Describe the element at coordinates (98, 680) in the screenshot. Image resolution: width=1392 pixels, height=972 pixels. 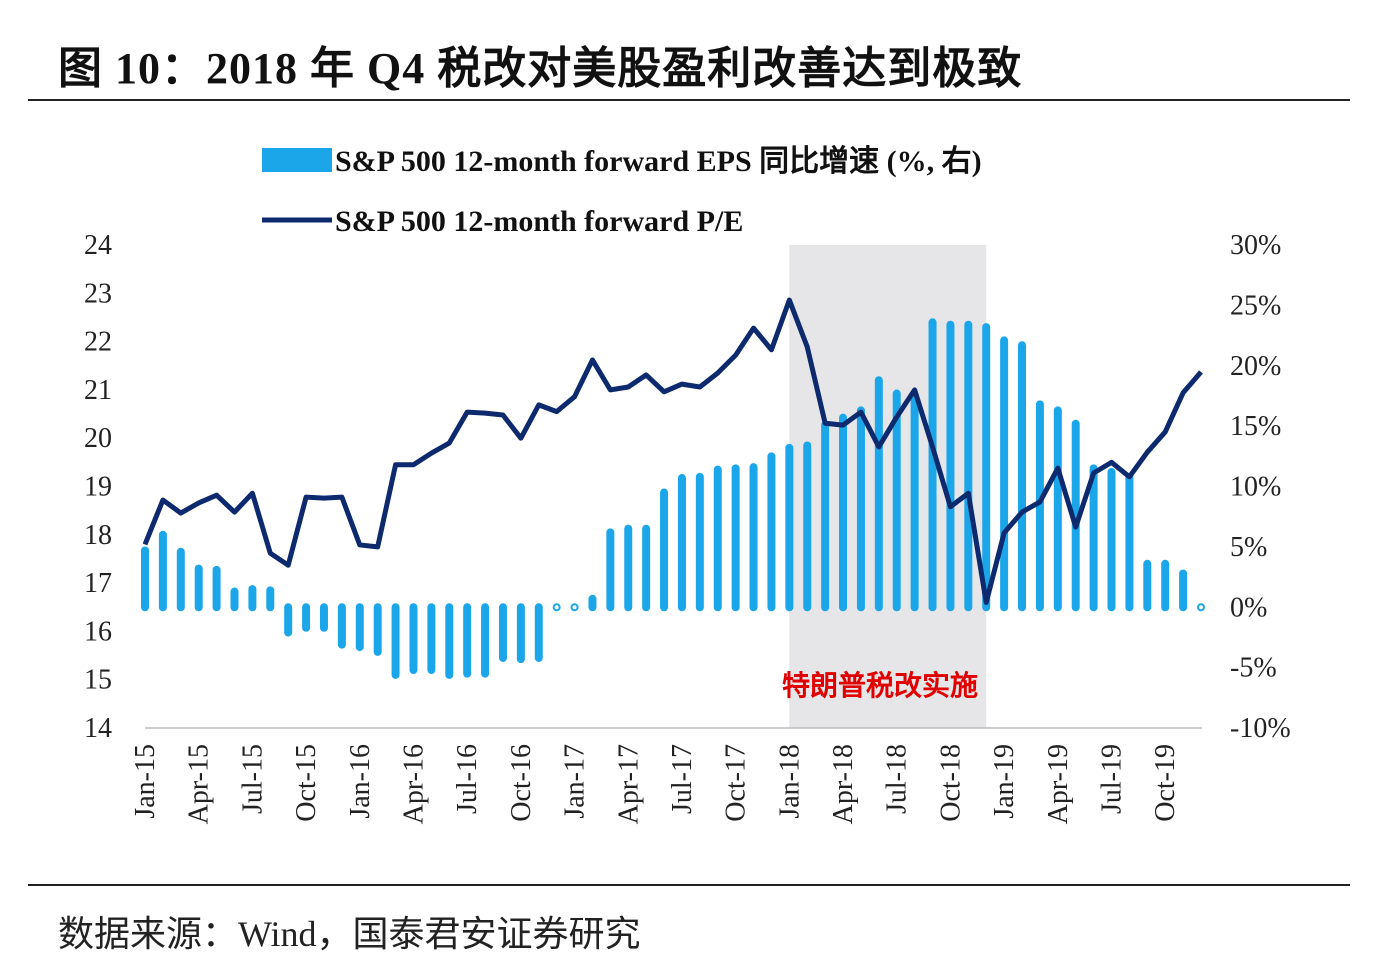
I see `y-left-tick-label: 15` at that location.